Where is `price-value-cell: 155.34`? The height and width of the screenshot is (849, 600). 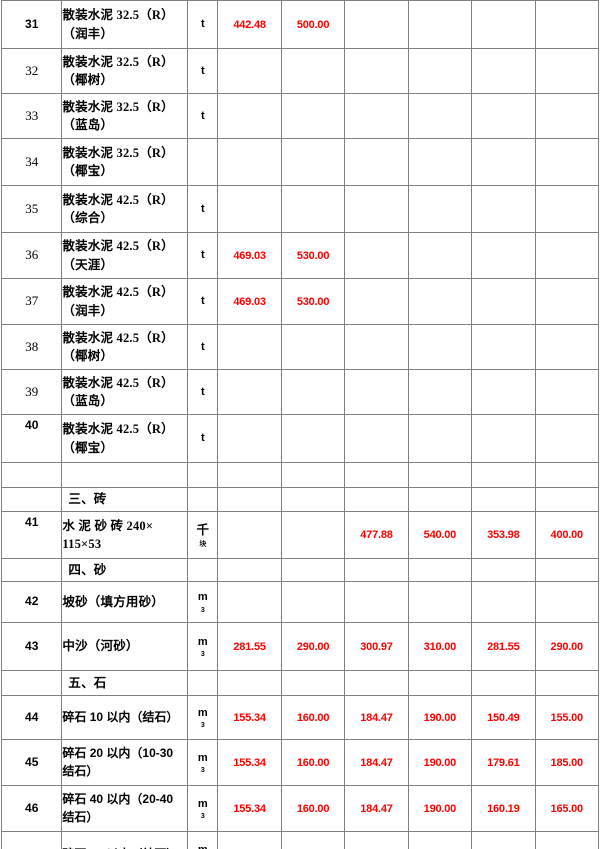
price-value-cell: 155.34 is located at coordinates (249, 762).